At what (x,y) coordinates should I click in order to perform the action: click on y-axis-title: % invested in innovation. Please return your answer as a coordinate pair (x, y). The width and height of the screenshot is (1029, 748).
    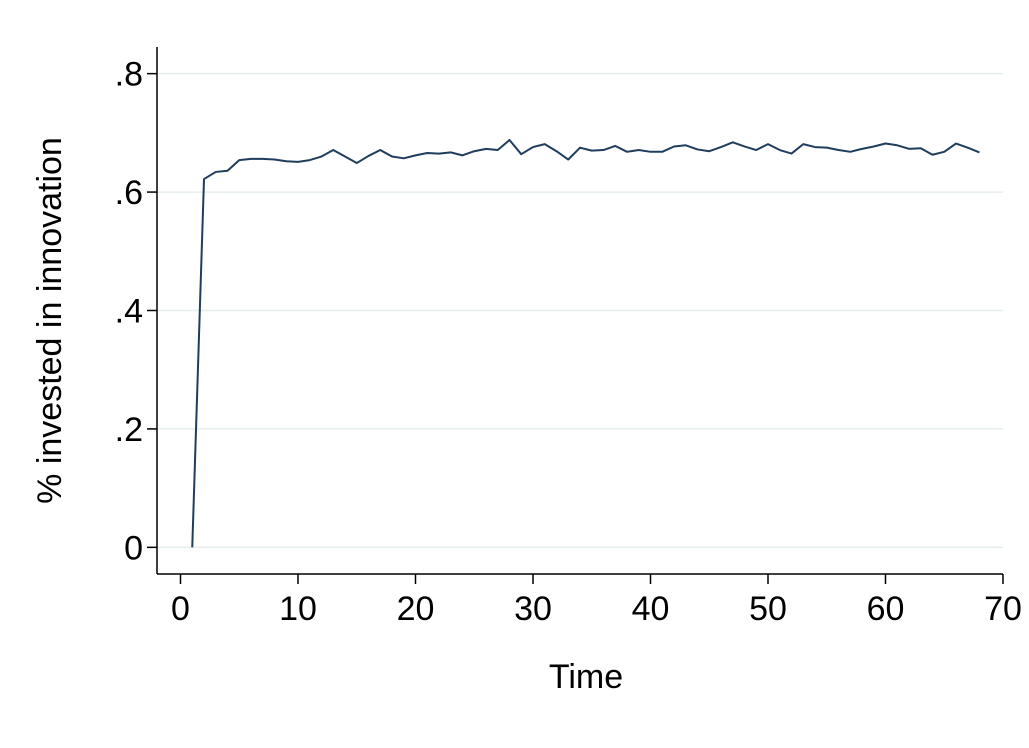
    Looking at the image, I should click on (50, 320).